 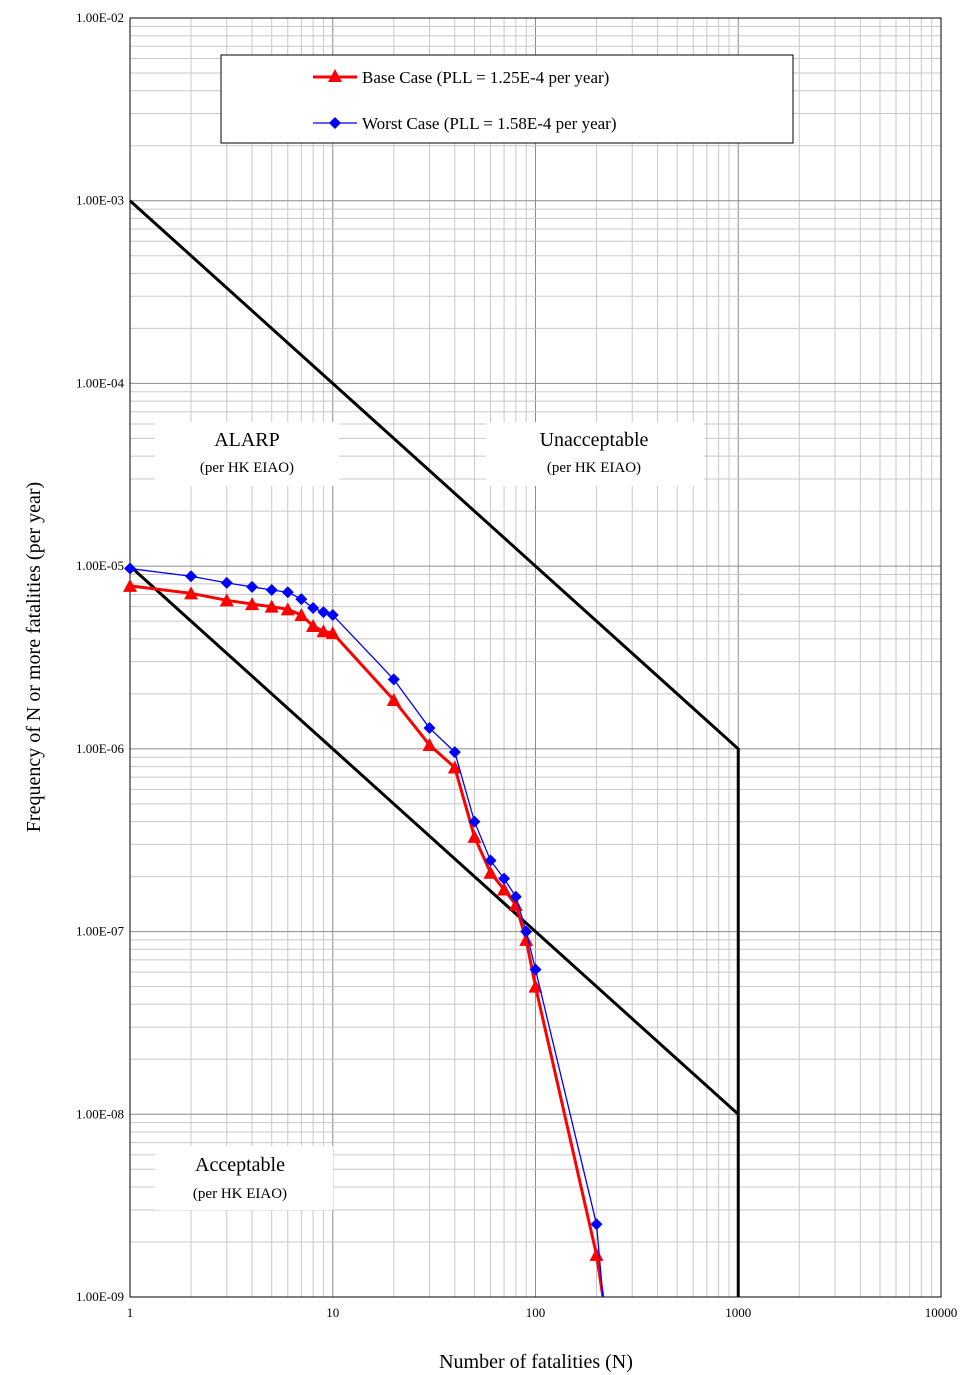 What do you see at coordinates (244, 1178) in the screenshot?
I see `acceptable-zone-label: Acceptable (per HK EIAO)` at bounding box center [244, 1178].